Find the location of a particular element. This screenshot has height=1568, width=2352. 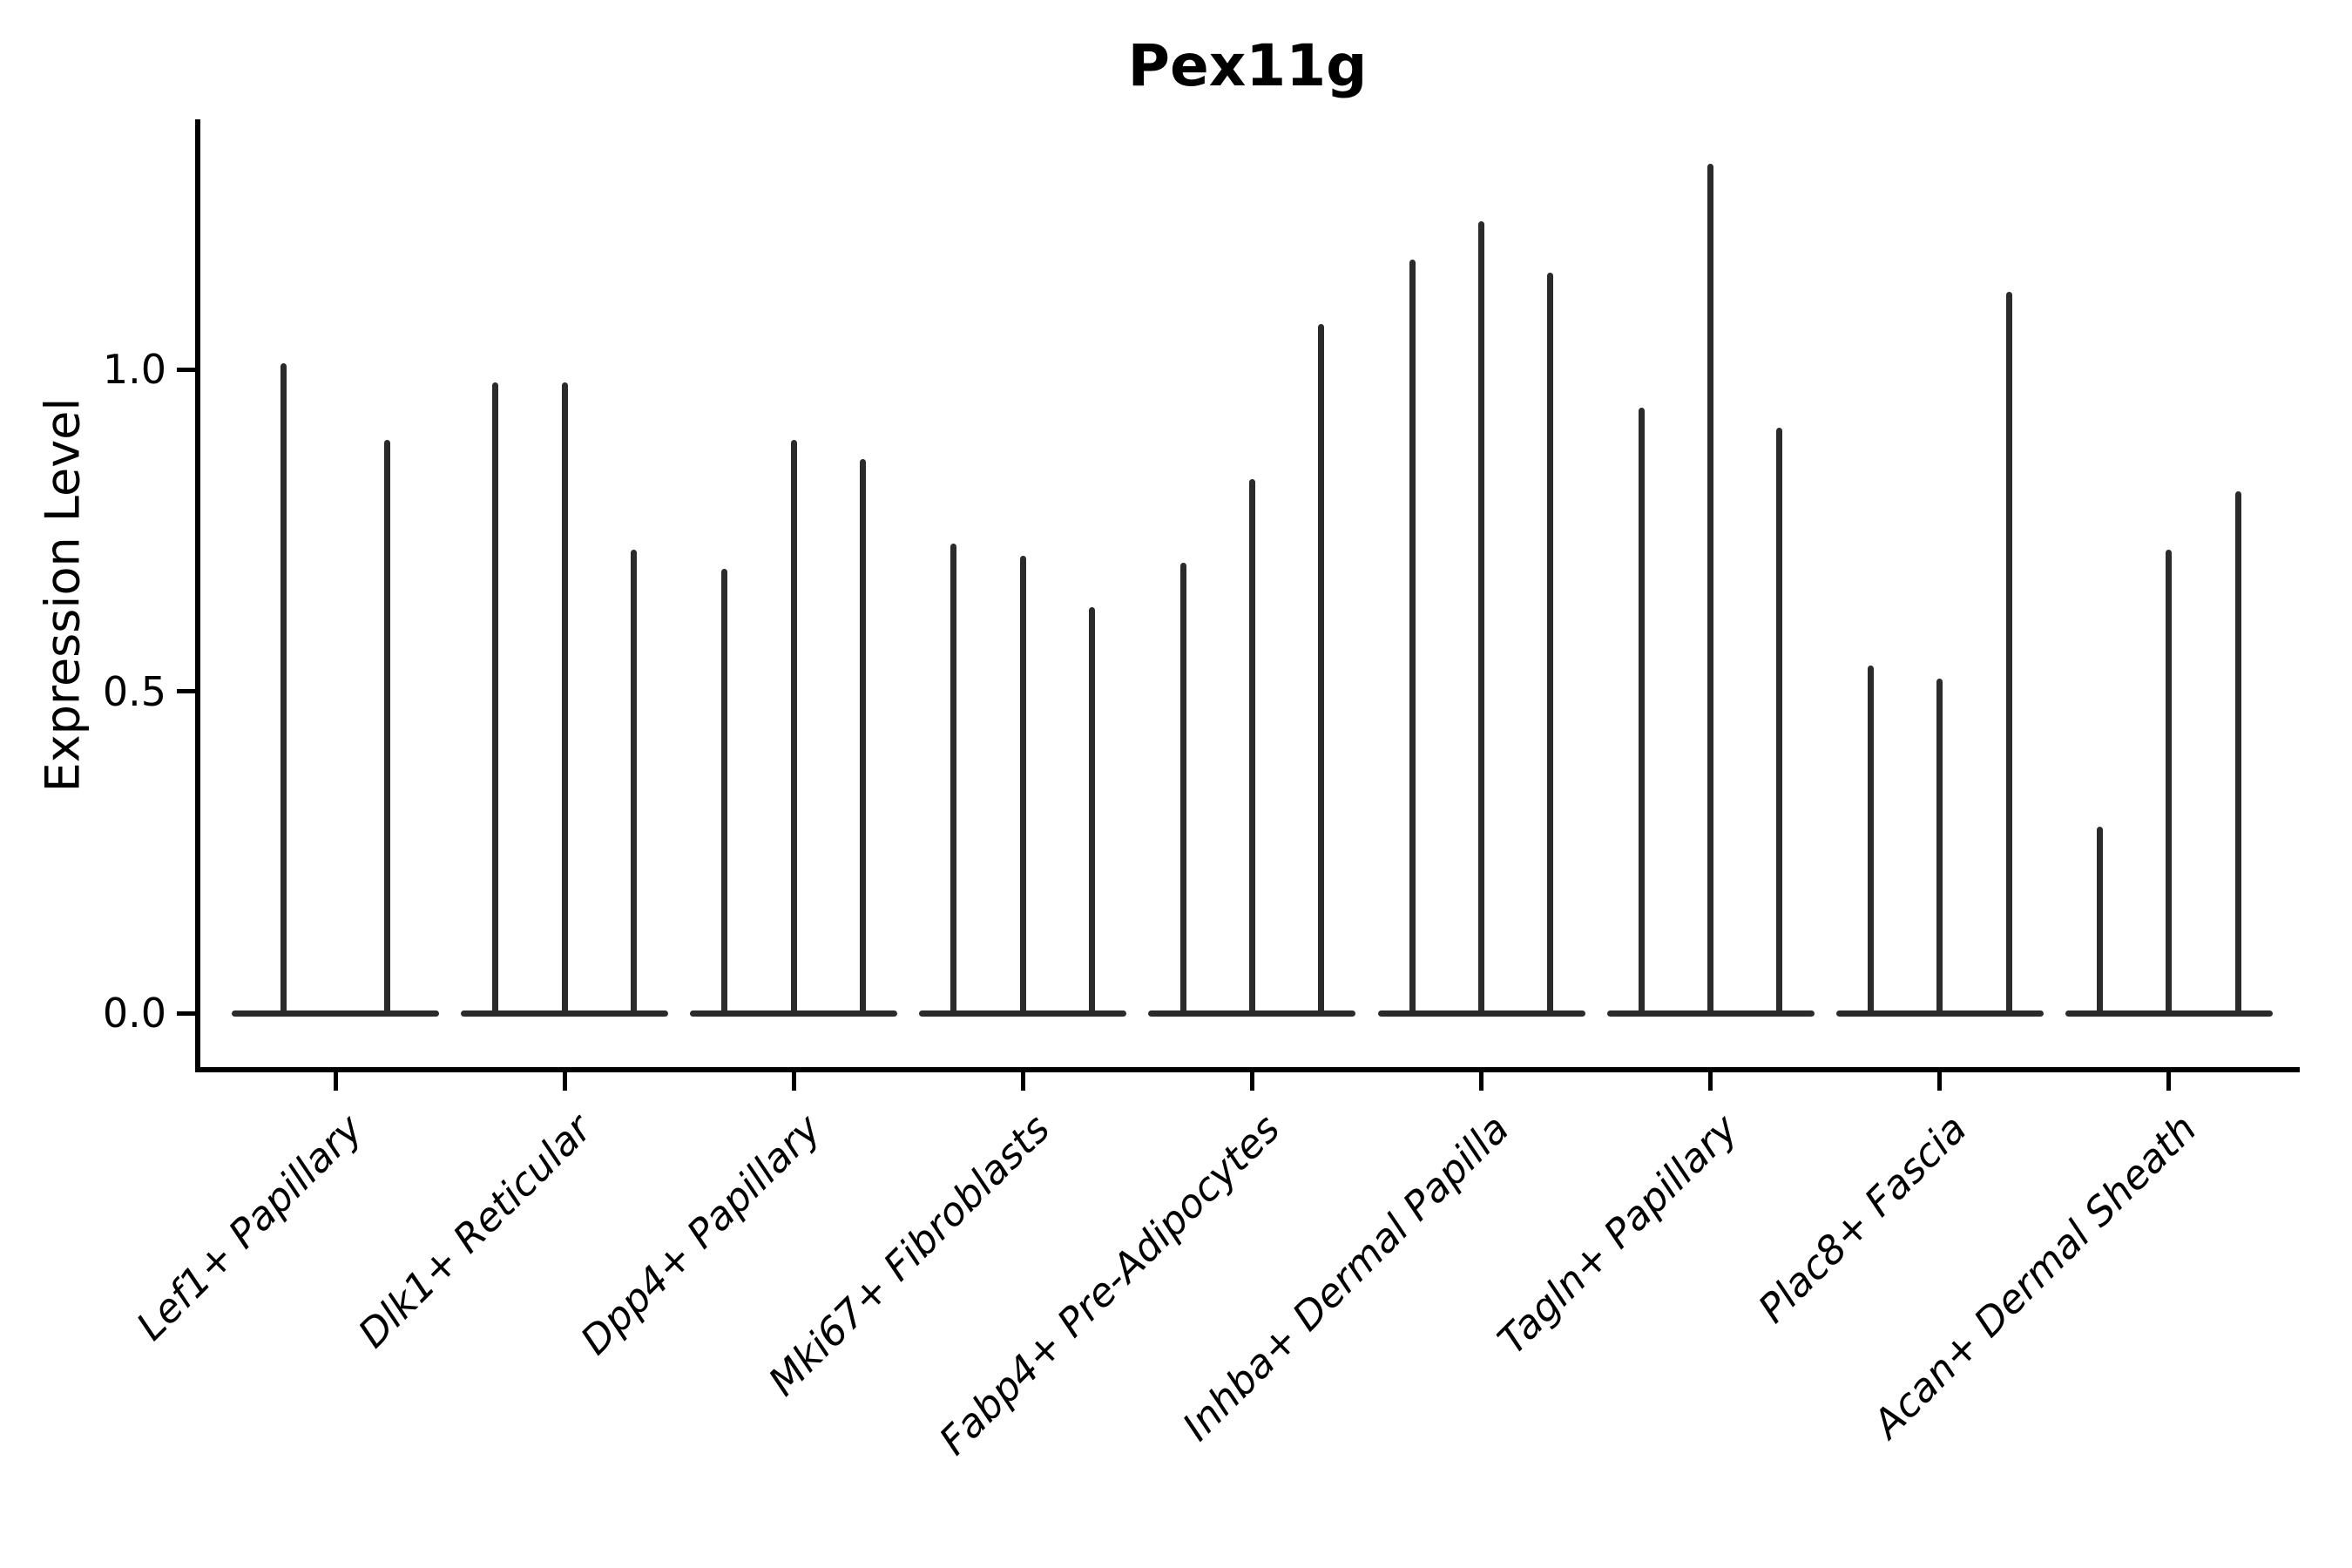

x-tick-label: Dpp4+ Papillary is located at coordinates (700, 1234).